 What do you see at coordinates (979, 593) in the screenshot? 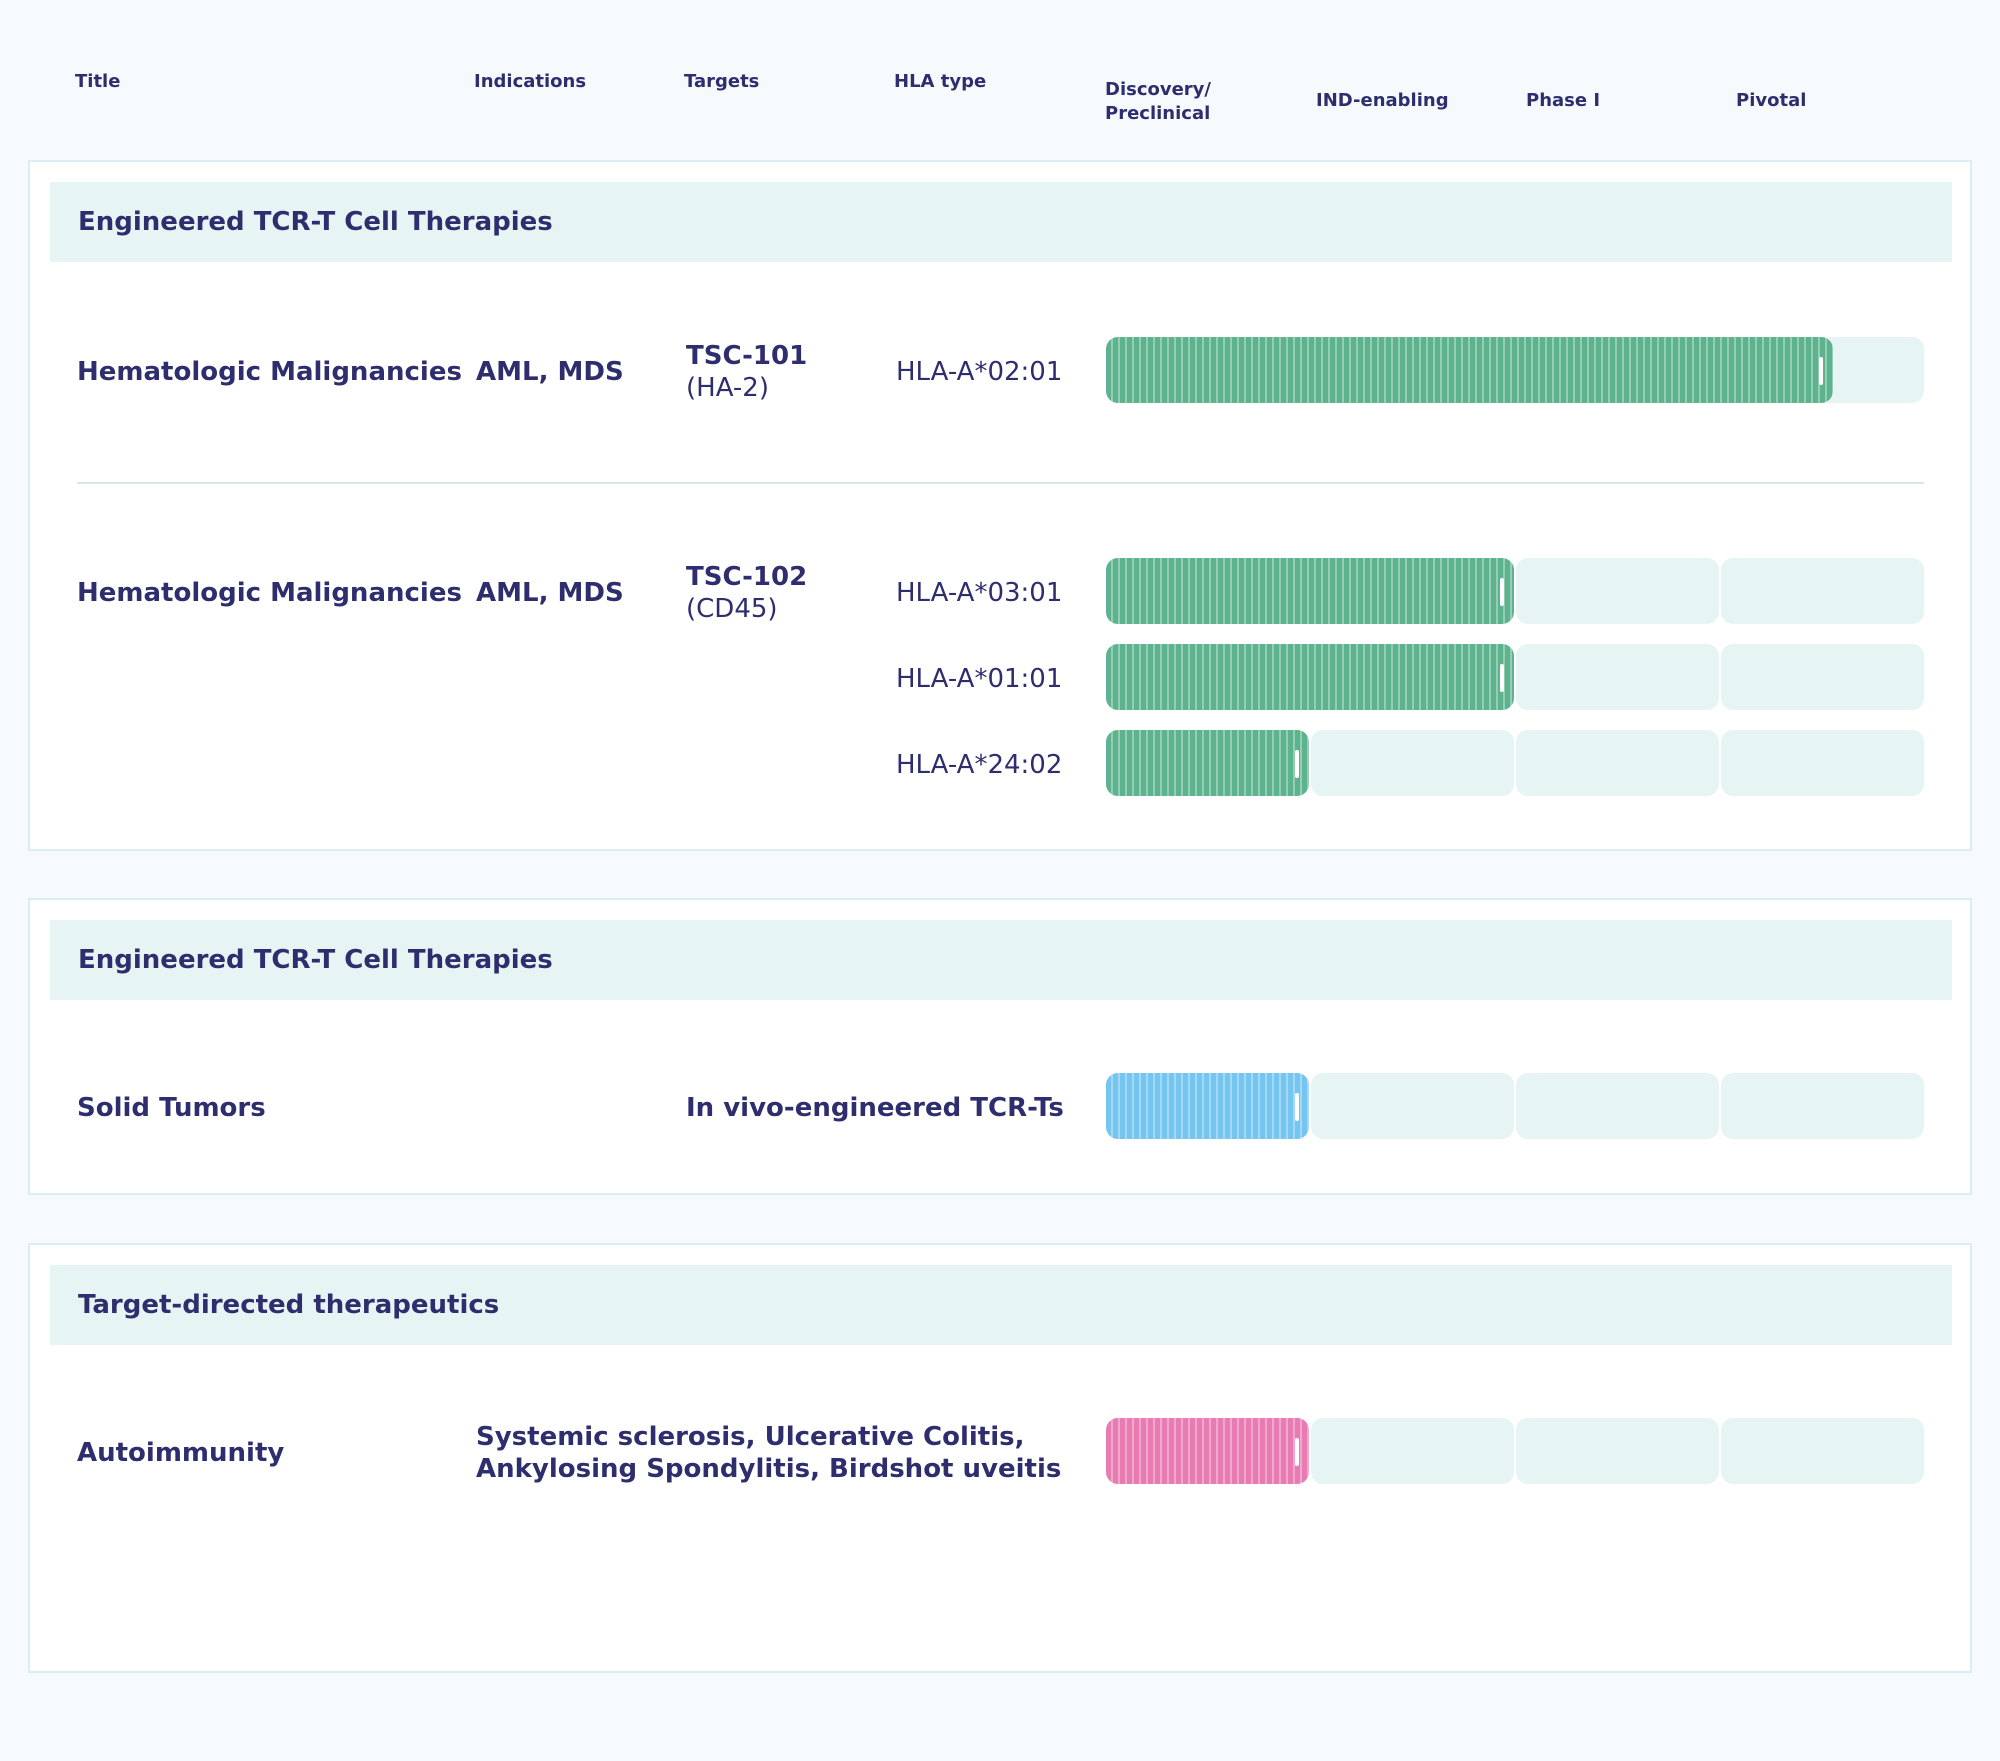
I see `row-hla-type: HLA-A*03:01` at bounding box center [979, 593].